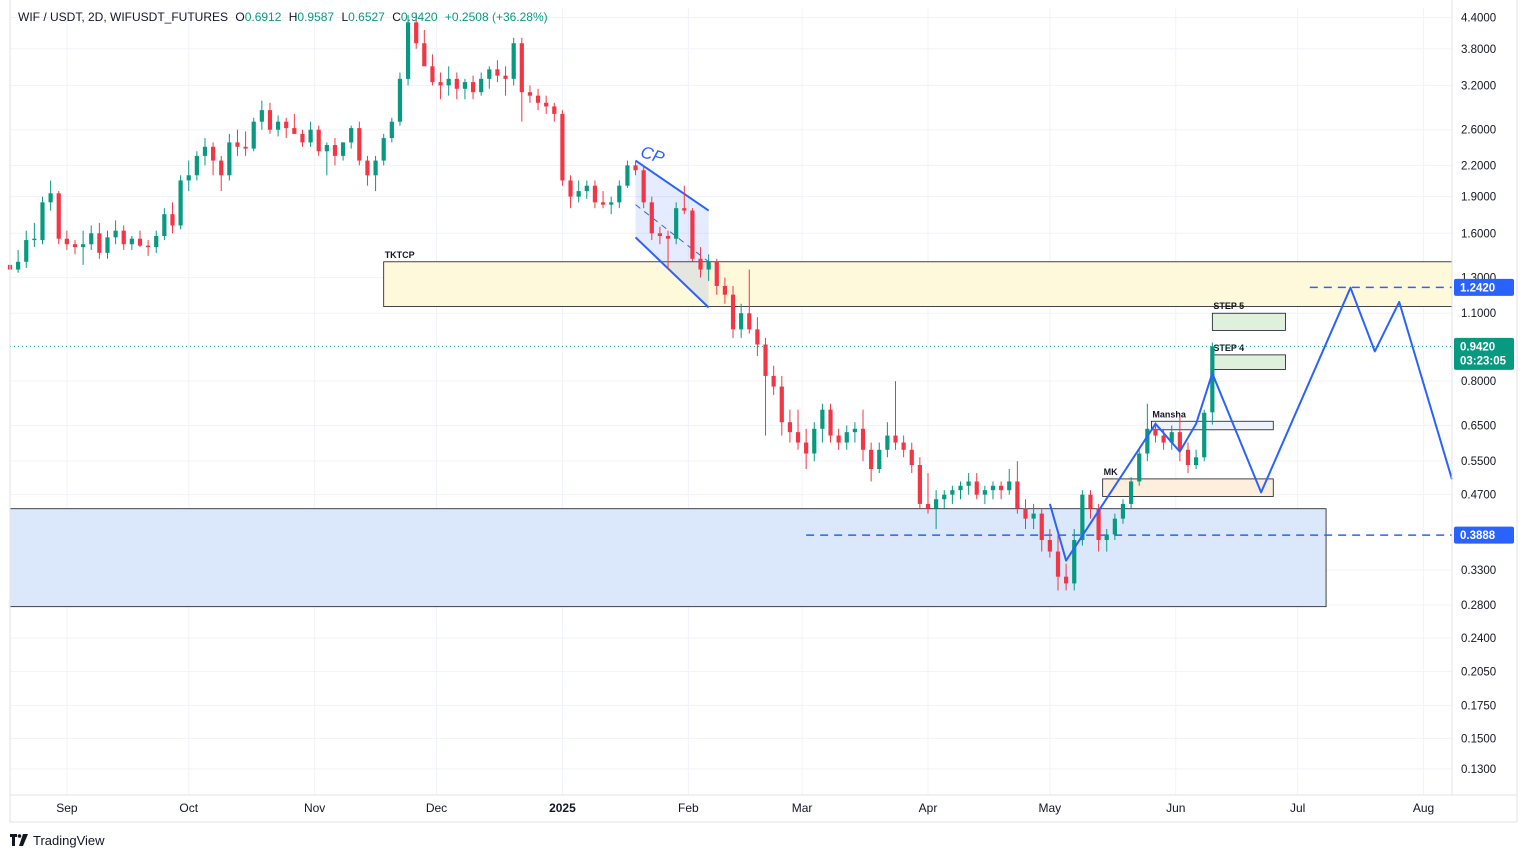 This screenshot has width=1527, height=858. I want to click on projection-line, so click(1250, 424).